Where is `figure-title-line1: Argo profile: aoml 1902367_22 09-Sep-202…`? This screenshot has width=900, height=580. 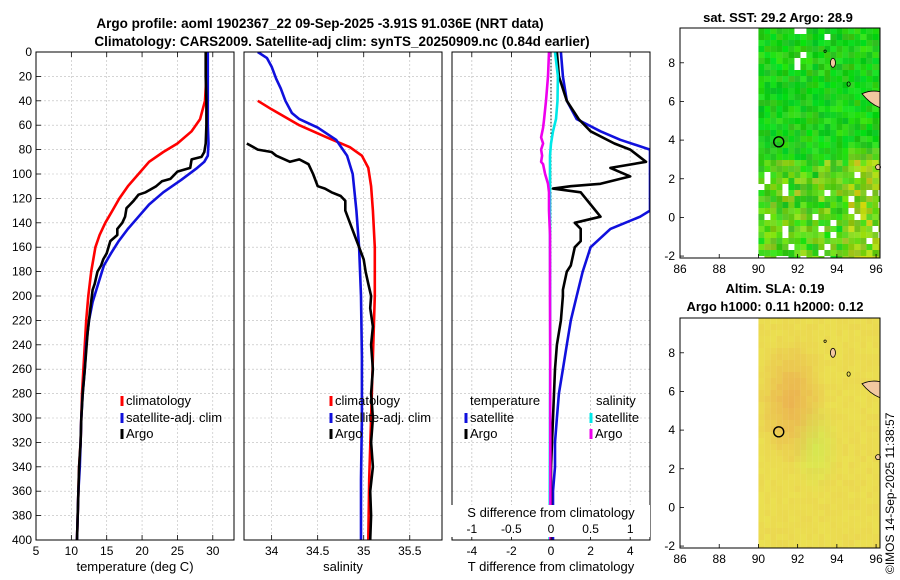 figure-title-line1: Argo profile: aoml 1902367_22 09-Sep-202… is located at coordinates (319, 23).